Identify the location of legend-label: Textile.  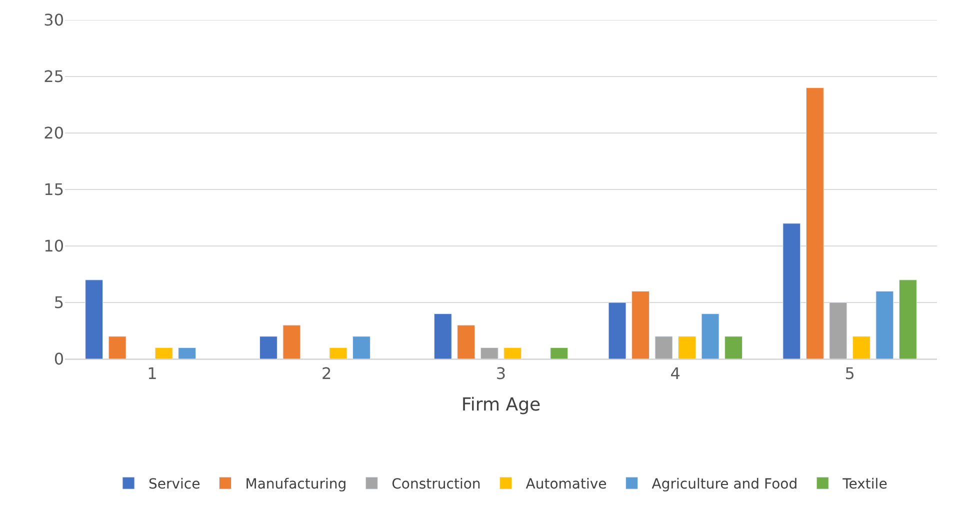
(865, 484).